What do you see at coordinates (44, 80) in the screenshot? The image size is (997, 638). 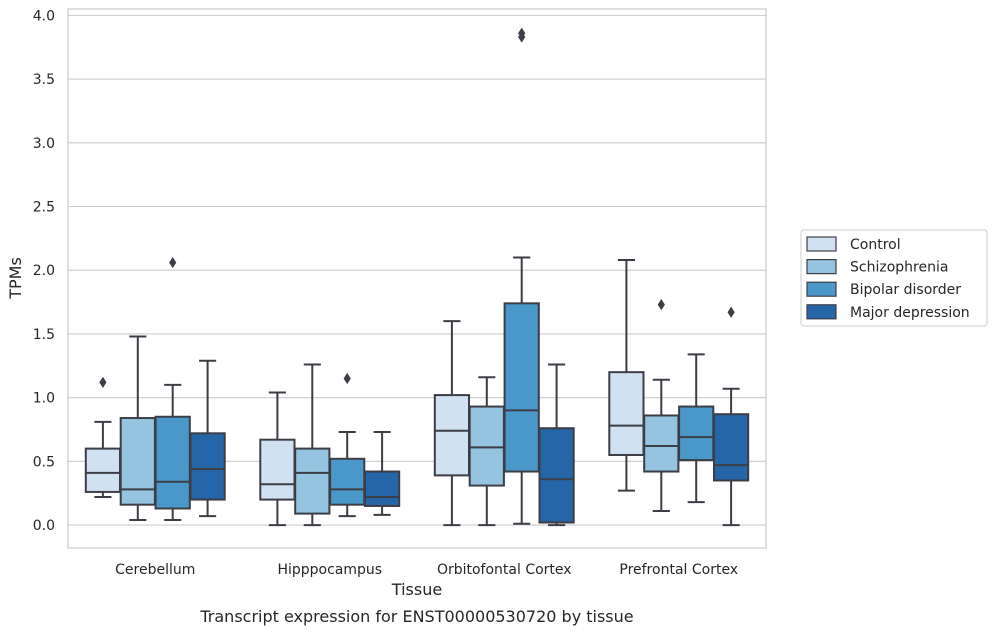 I see `y-tick-label: 3.5` at bounding box center [44, 80].